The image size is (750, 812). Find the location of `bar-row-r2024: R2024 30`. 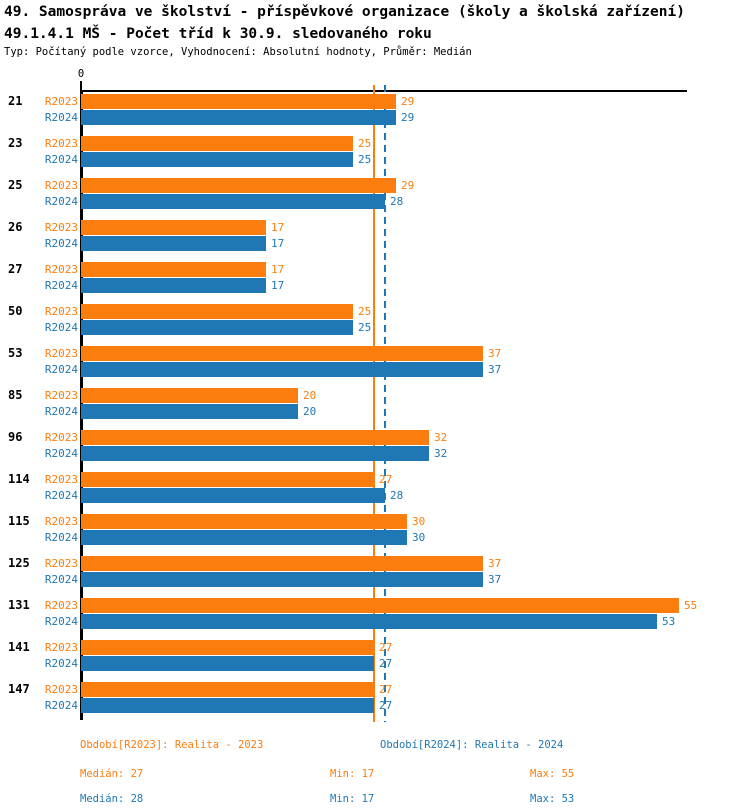

bar-row-r2024: R2024 30 is located at coordinates (375, 537).